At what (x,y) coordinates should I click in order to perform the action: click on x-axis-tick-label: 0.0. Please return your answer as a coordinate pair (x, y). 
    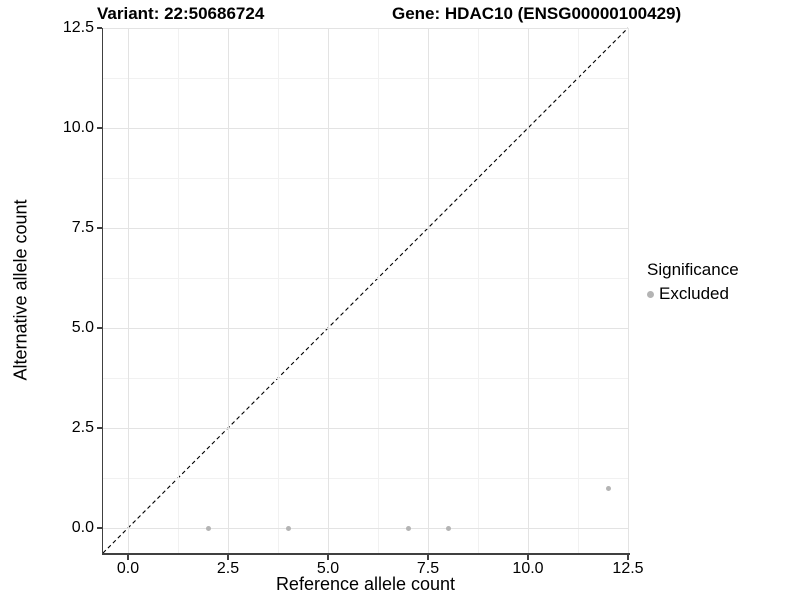
    Looking at the image, I should click on (128, 568).